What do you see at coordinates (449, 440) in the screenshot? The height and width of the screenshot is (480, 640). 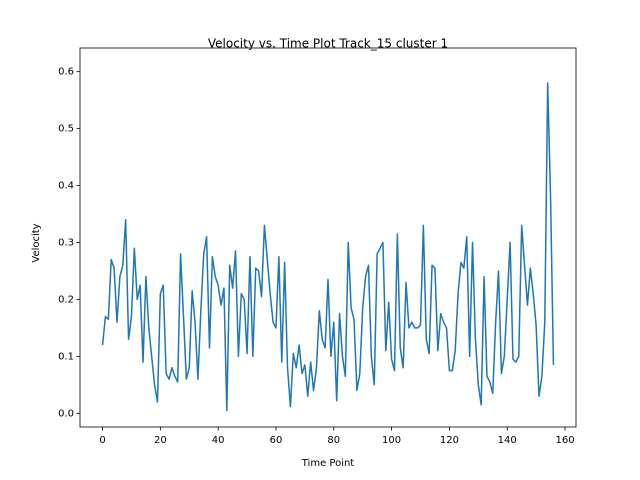 I see `x-tick-label: 120` at bounding box center [449, 440].